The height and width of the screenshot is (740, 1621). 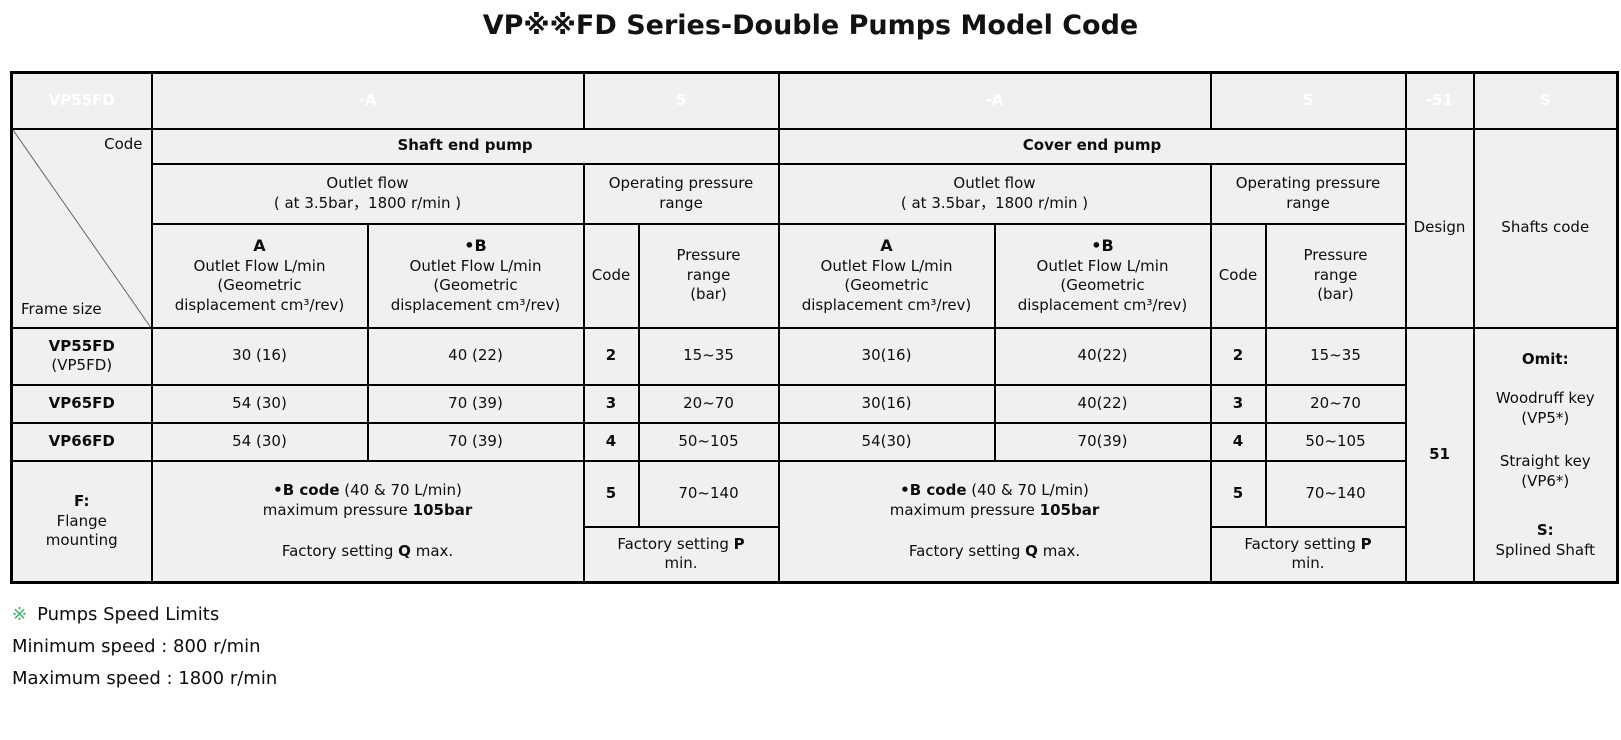 What do you see at coordinates (81, 441) in the screenshot?
I see `frame-vp66fd: VP66FD` at bounding box center [81, 441].